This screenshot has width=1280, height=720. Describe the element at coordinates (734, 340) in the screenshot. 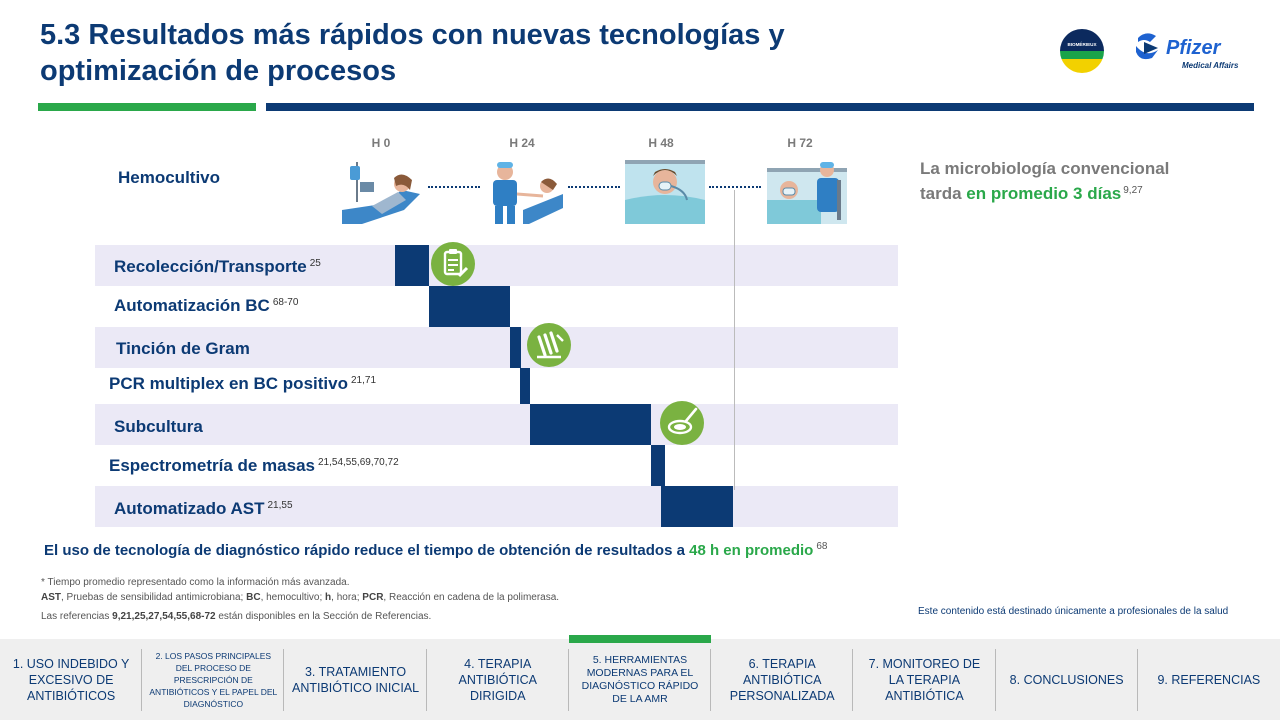

I see `h72-reference-line` at that location.